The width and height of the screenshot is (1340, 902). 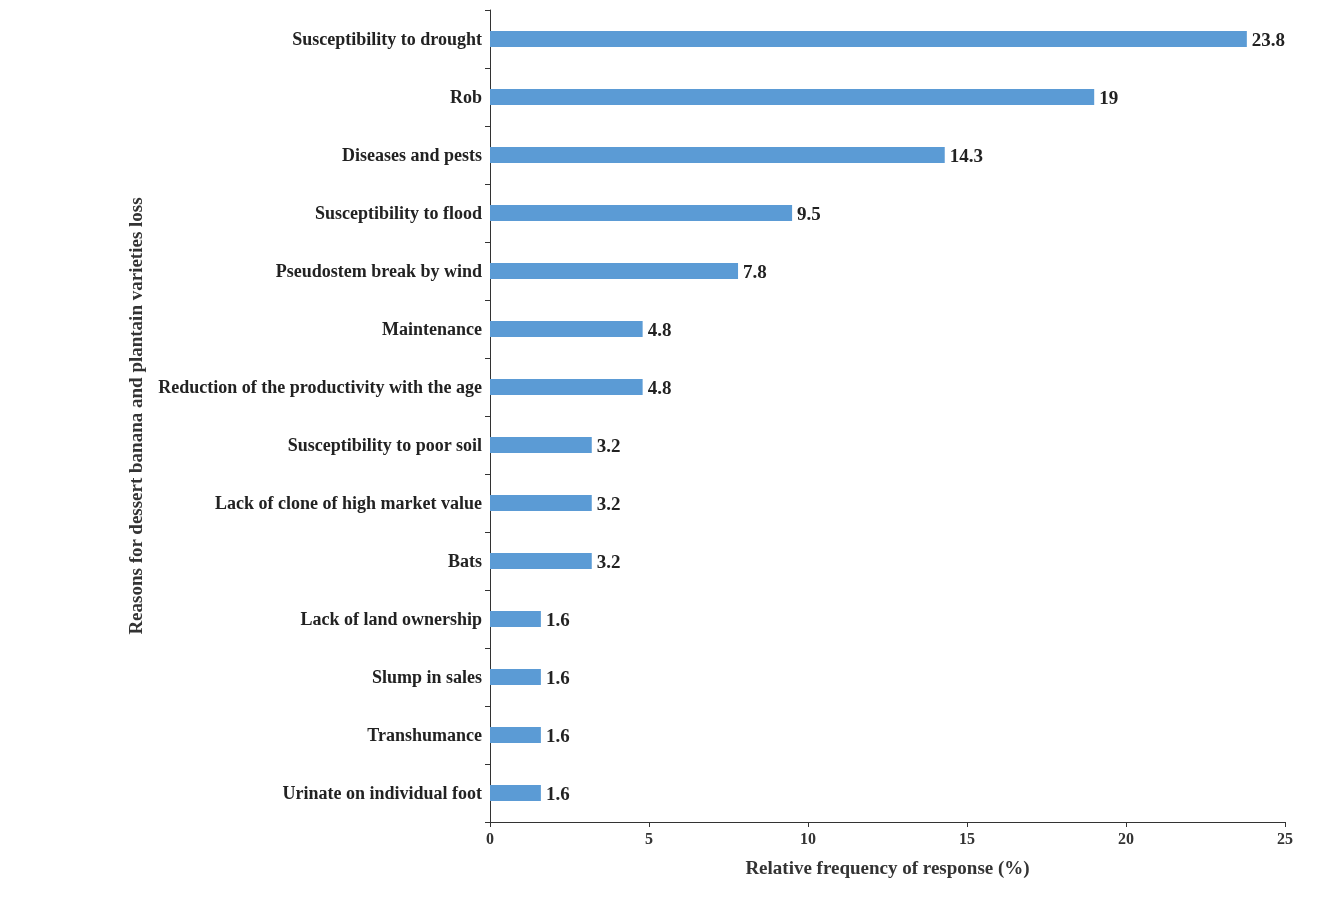 What do you see at coordinates (426, 677) in the screenshot?
I see `y-tick-label: Slump in sales` at bounding box center [426, 677].